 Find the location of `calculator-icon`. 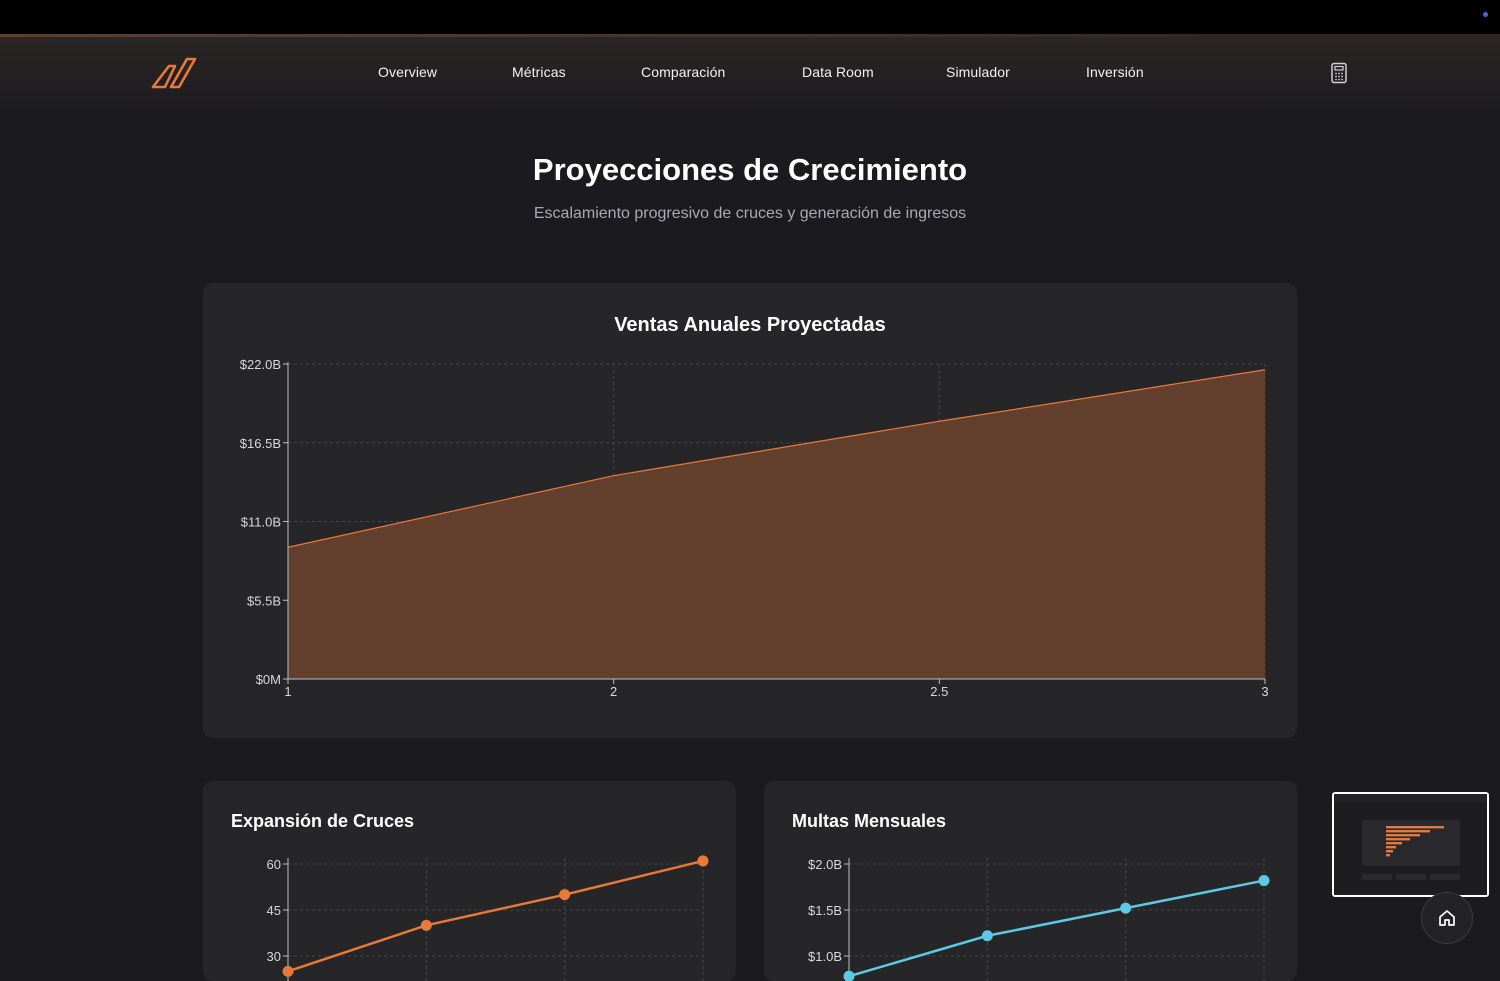

calculator-icon is located at coordinates (1339, 73).